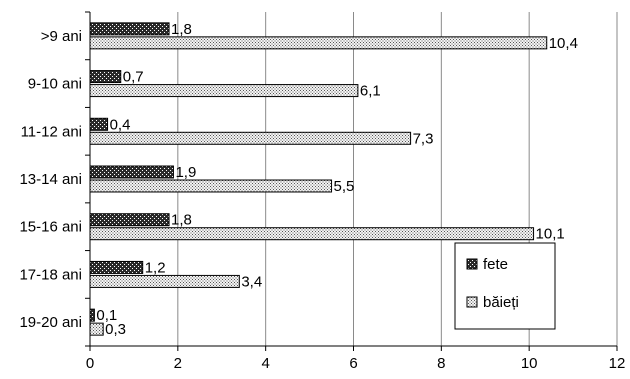 This screenshot has height=379, width=630. What do you see at coordinates (178, 363) in the screenshot?
I see `x-tick-label: 2` at bounding box center [178, 363].